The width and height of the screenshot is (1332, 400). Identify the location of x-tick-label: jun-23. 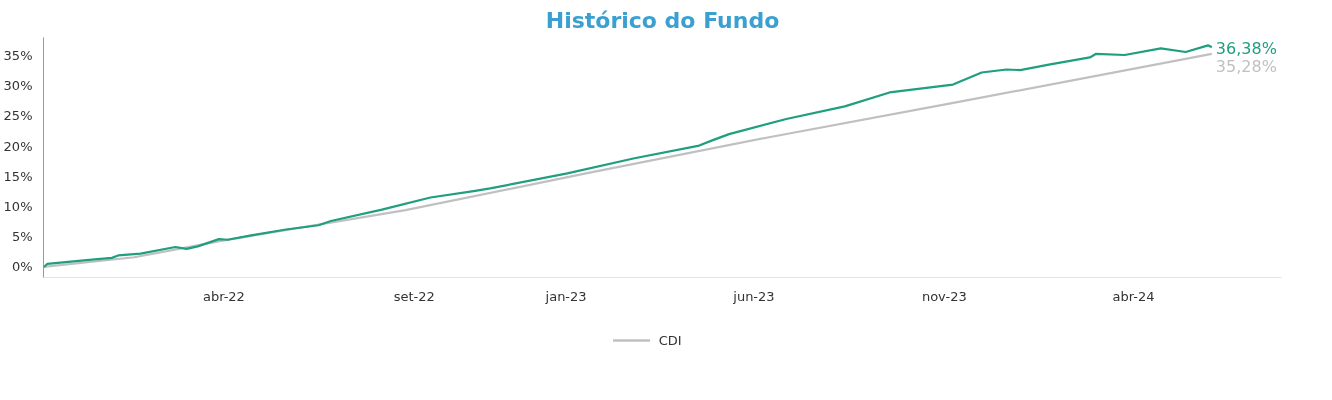
(753, 296).